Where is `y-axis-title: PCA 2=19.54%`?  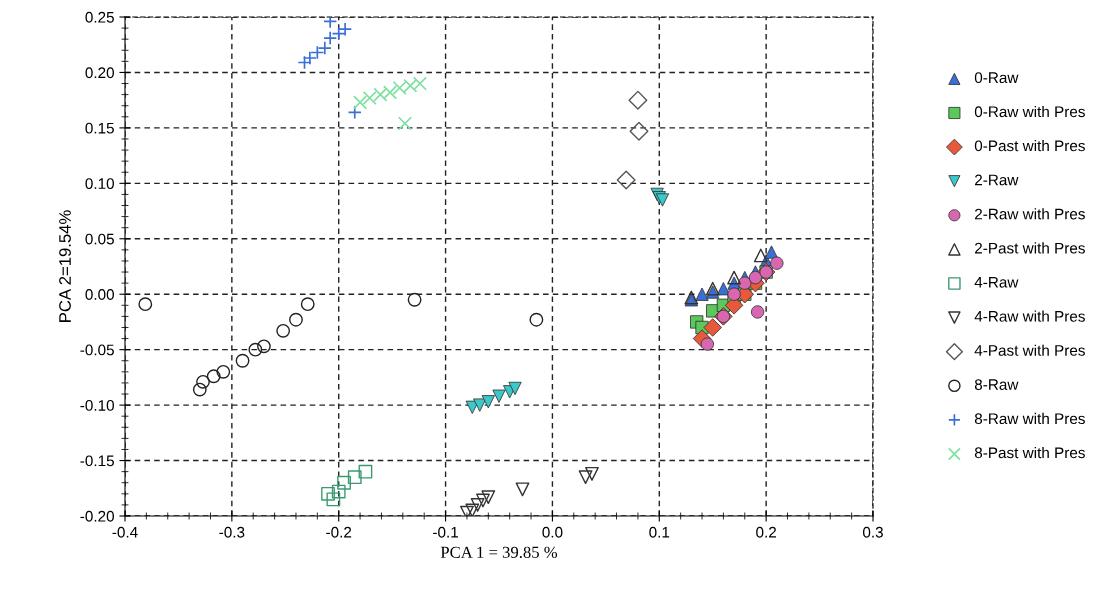 y-axis-title: PCA 2=19.54% is located at coordinates (65, 266).